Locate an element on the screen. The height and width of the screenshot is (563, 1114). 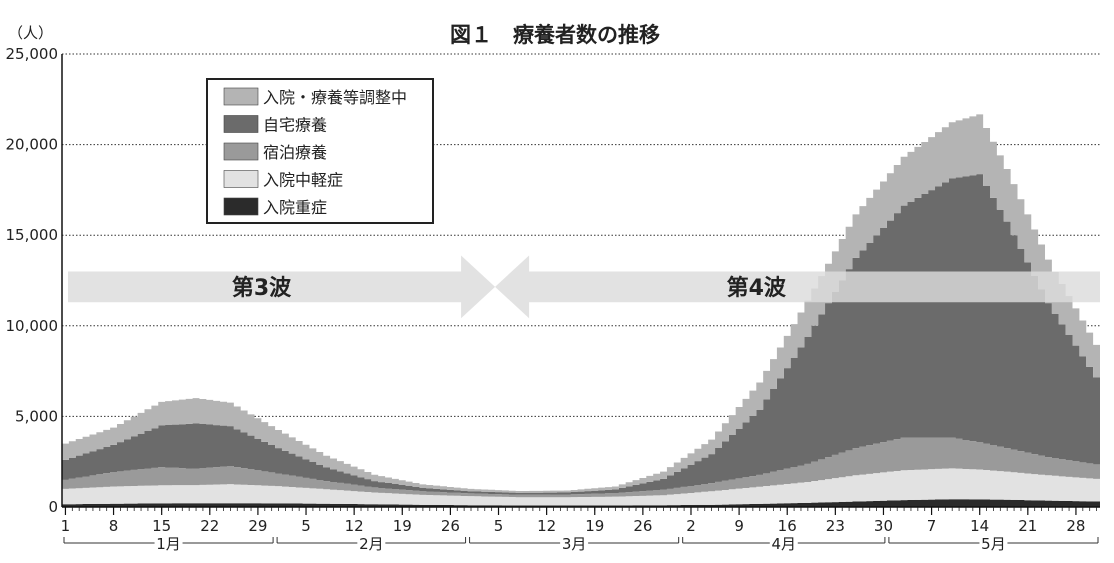
wave-annotations: 第3波 第4波 is located at coordinates (584, 287).